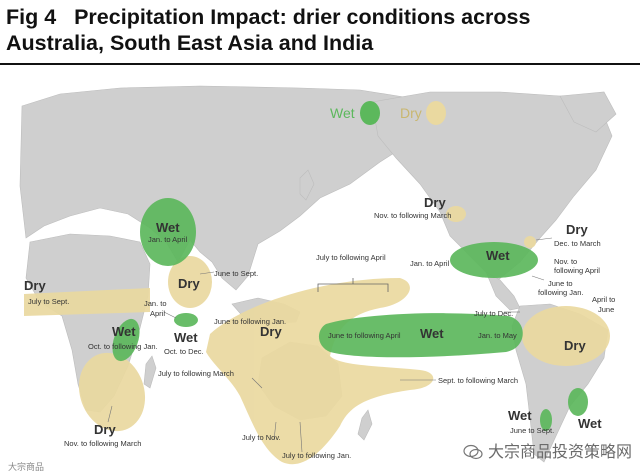 This screenshot has width=640, height=476. I want to click on south-india-season: Oct. to Dec., so click(184, 351).